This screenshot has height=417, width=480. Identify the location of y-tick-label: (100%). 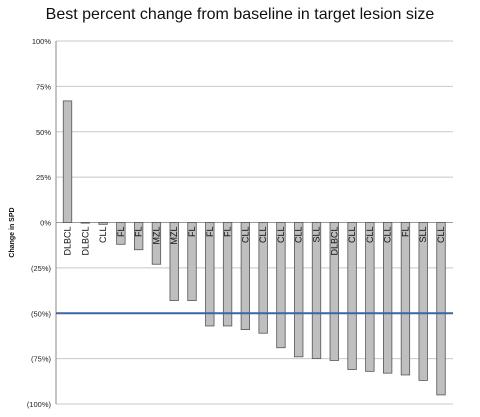
(39, 404).